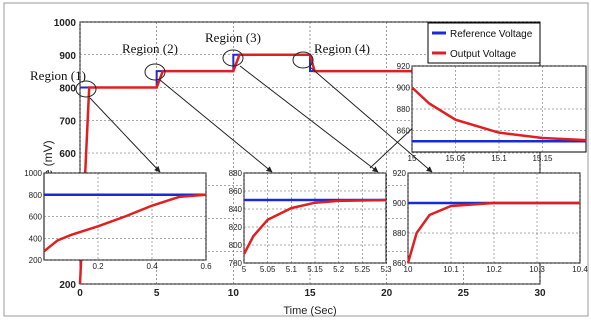 The width and height of the screenshot is (591, 320). What do you see at coordinates (67, 154) in the screenshot?
I see `y-tick-label: 600` at bounding box center [67, 154].